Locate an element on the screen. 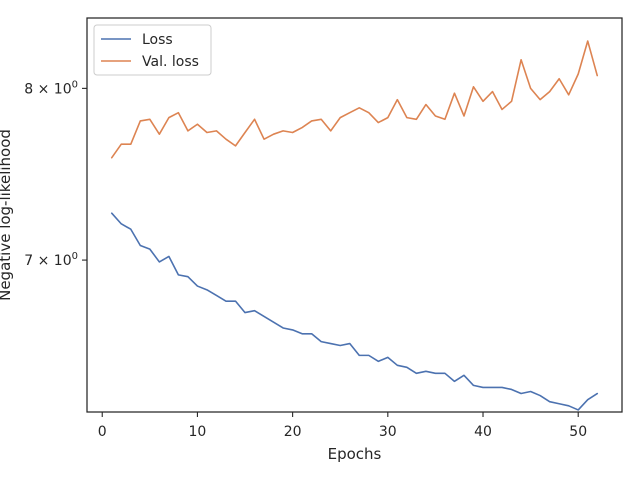 The width and height of the screenshot is (640, 480). x-tick-label: 30 is located at coordinates (388, 432).